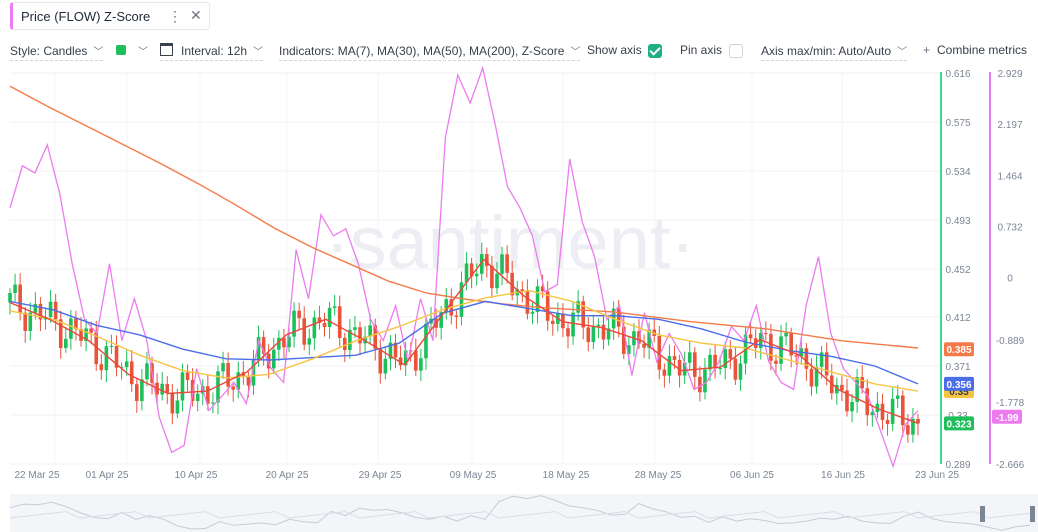 The height and width of the screenshot is (532, 1038). I want to click on close-icon: ✕, so click(196, 15).